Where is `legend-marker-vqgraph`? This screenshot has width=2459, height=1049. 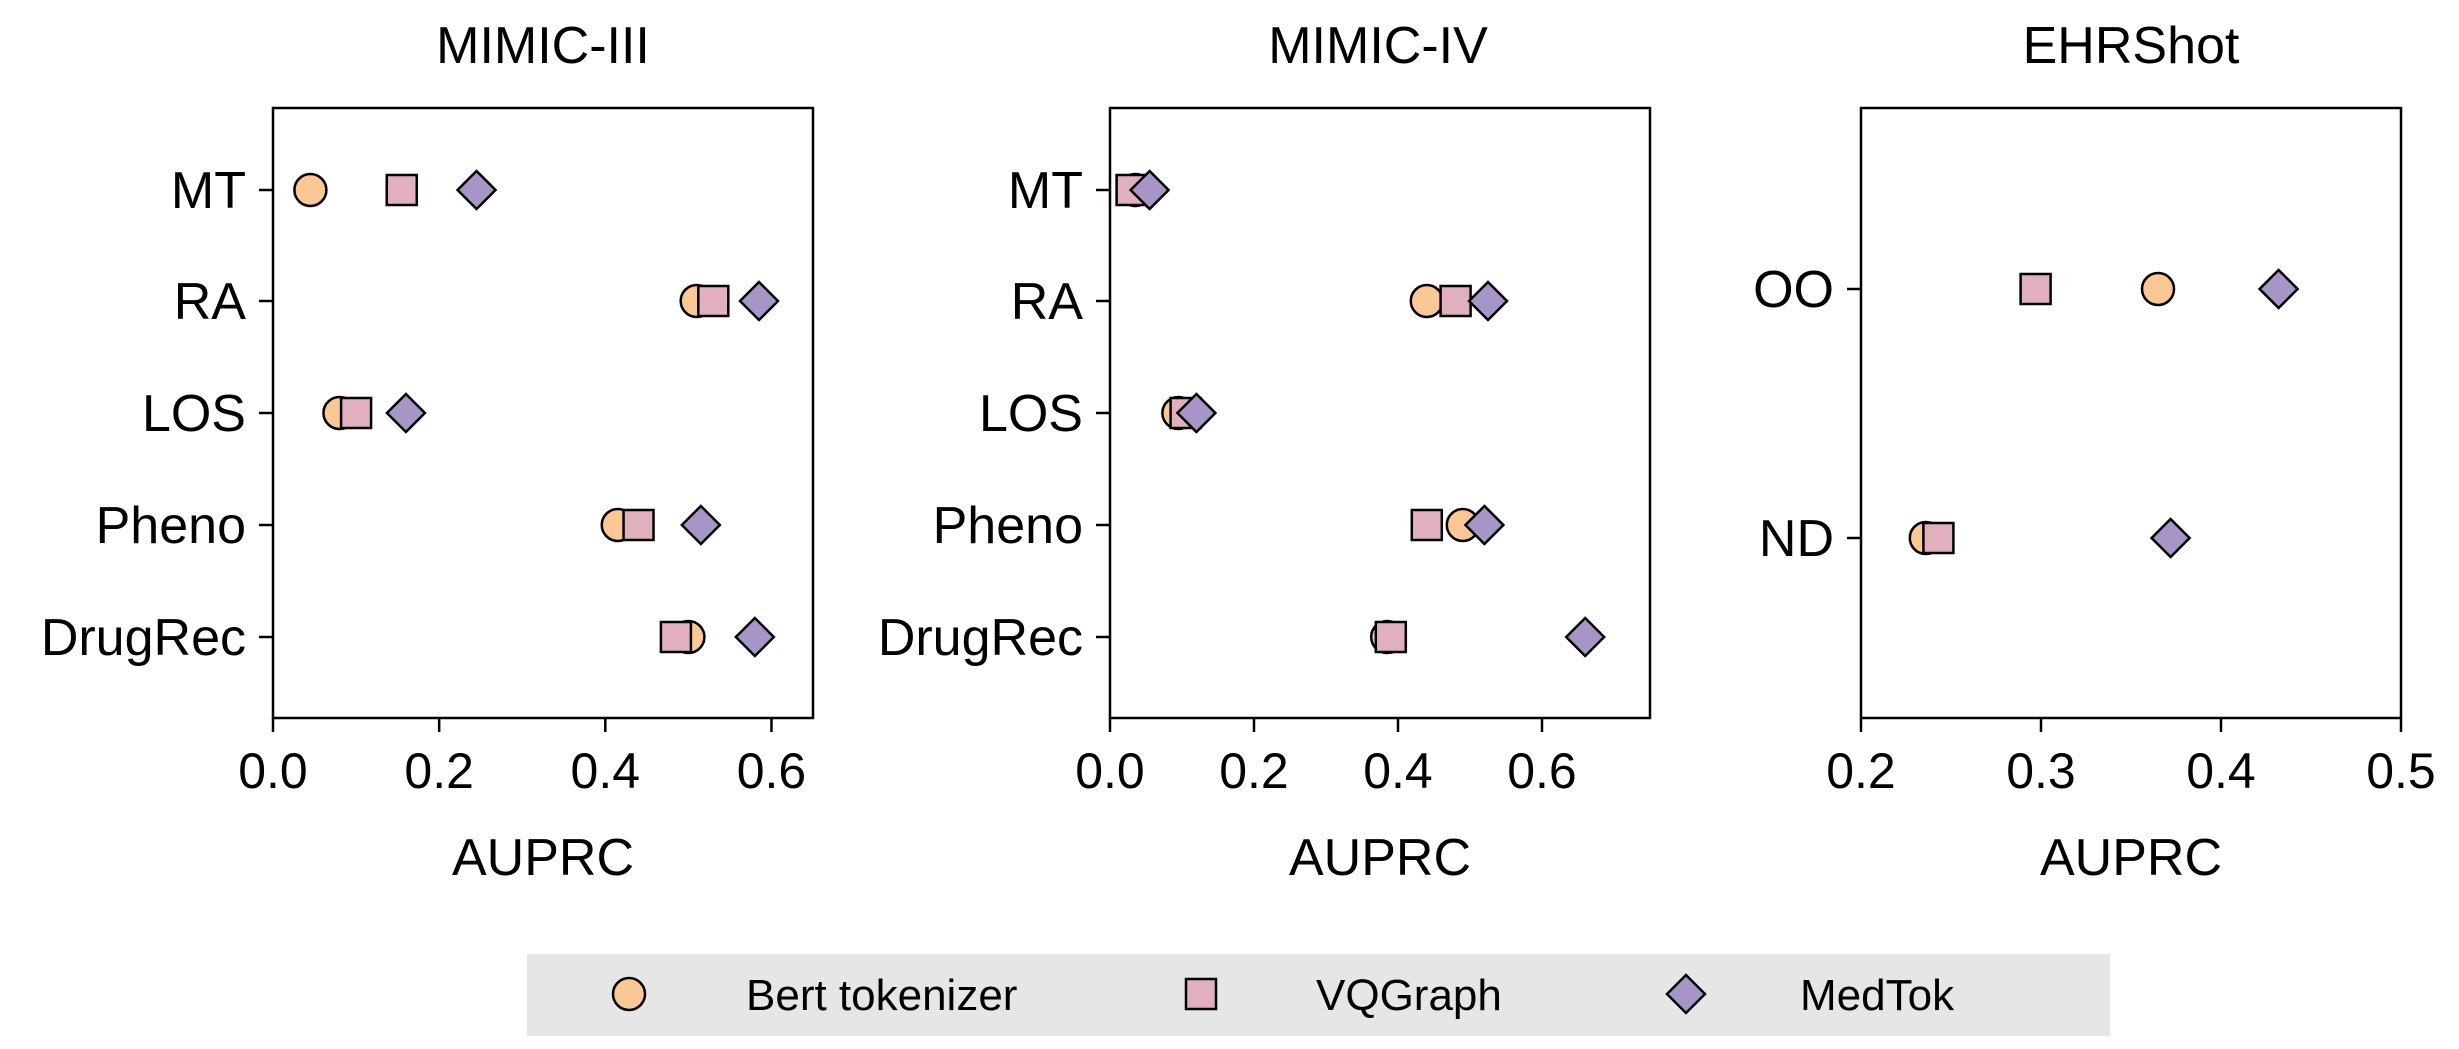 legend-marker-vqgraph is located at coordinates (1201, 994).